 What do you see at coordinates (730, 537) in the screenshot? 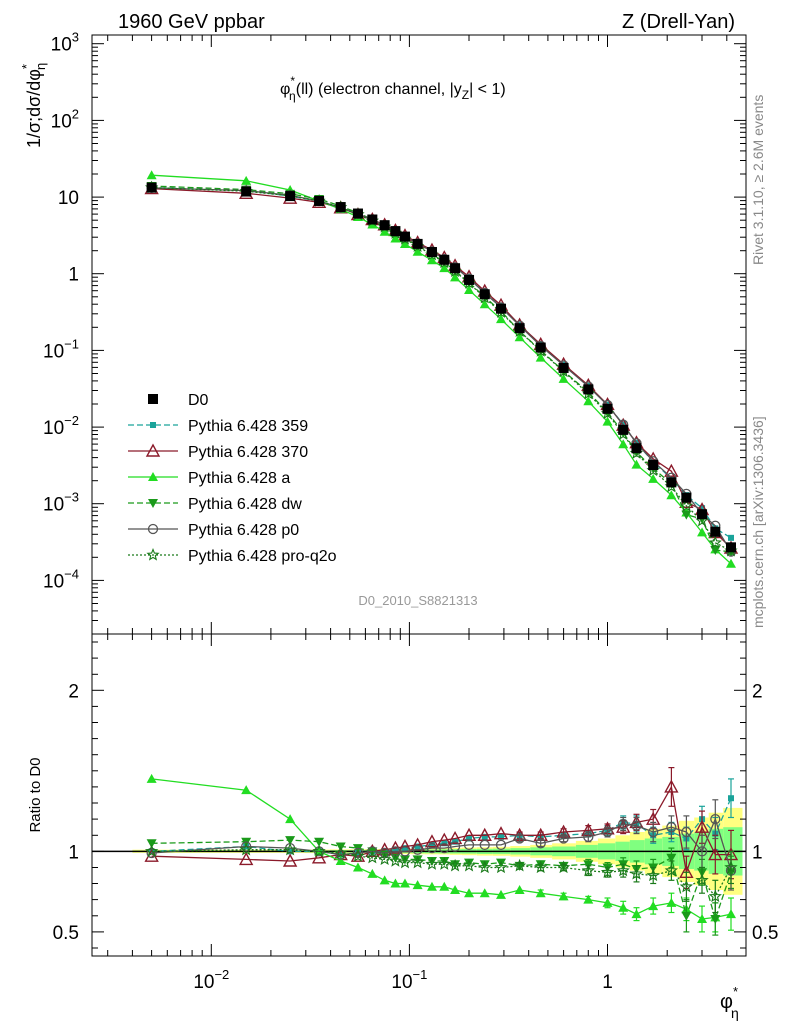
I see `point-p359` at bounding box center [730, 537].